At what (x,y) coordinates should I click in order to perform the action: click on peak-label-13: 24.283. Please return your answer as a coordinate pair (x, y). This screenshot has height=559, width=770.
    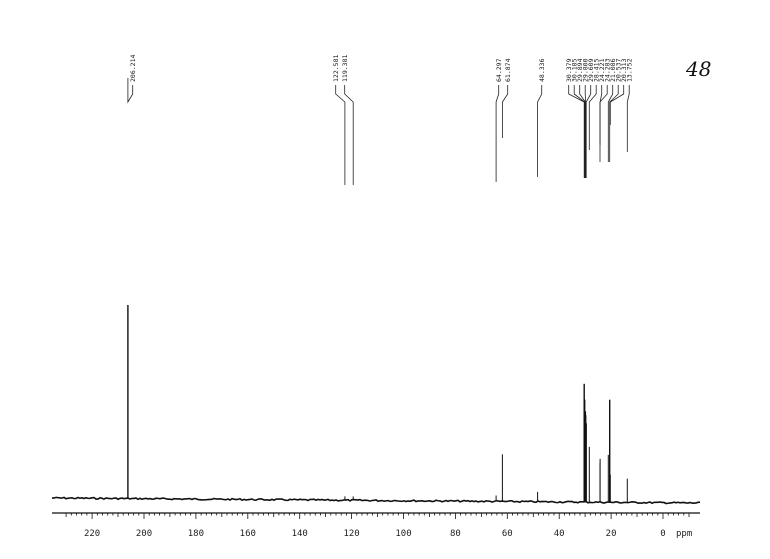
    Looking at the image, I should click on (608, 70).